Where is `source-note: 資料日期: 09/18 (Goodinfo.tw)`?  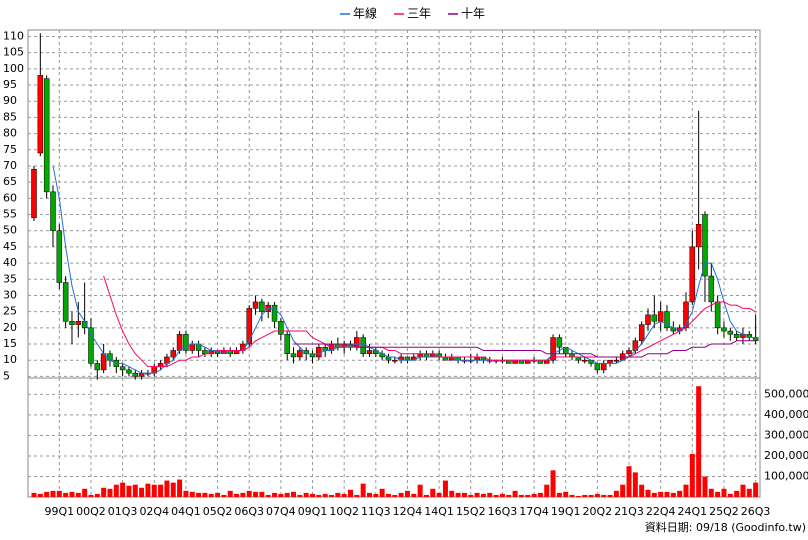 source-note: 資料日期: 09/18 (Goodinfo.tw) is located at coordinates (725, 527).